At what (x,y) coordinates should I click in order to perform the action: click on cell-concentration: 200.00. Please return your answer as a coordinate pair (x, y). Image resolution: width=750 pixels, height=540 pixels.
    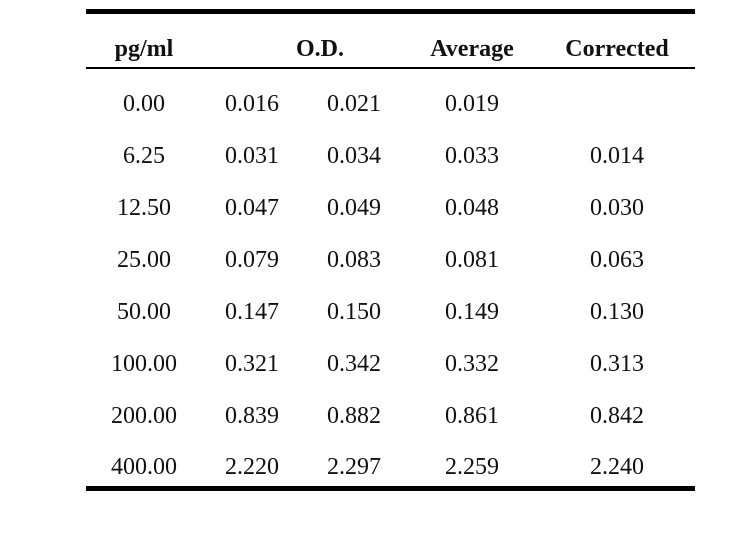
    Looking at the image, I should click on (144, 416).